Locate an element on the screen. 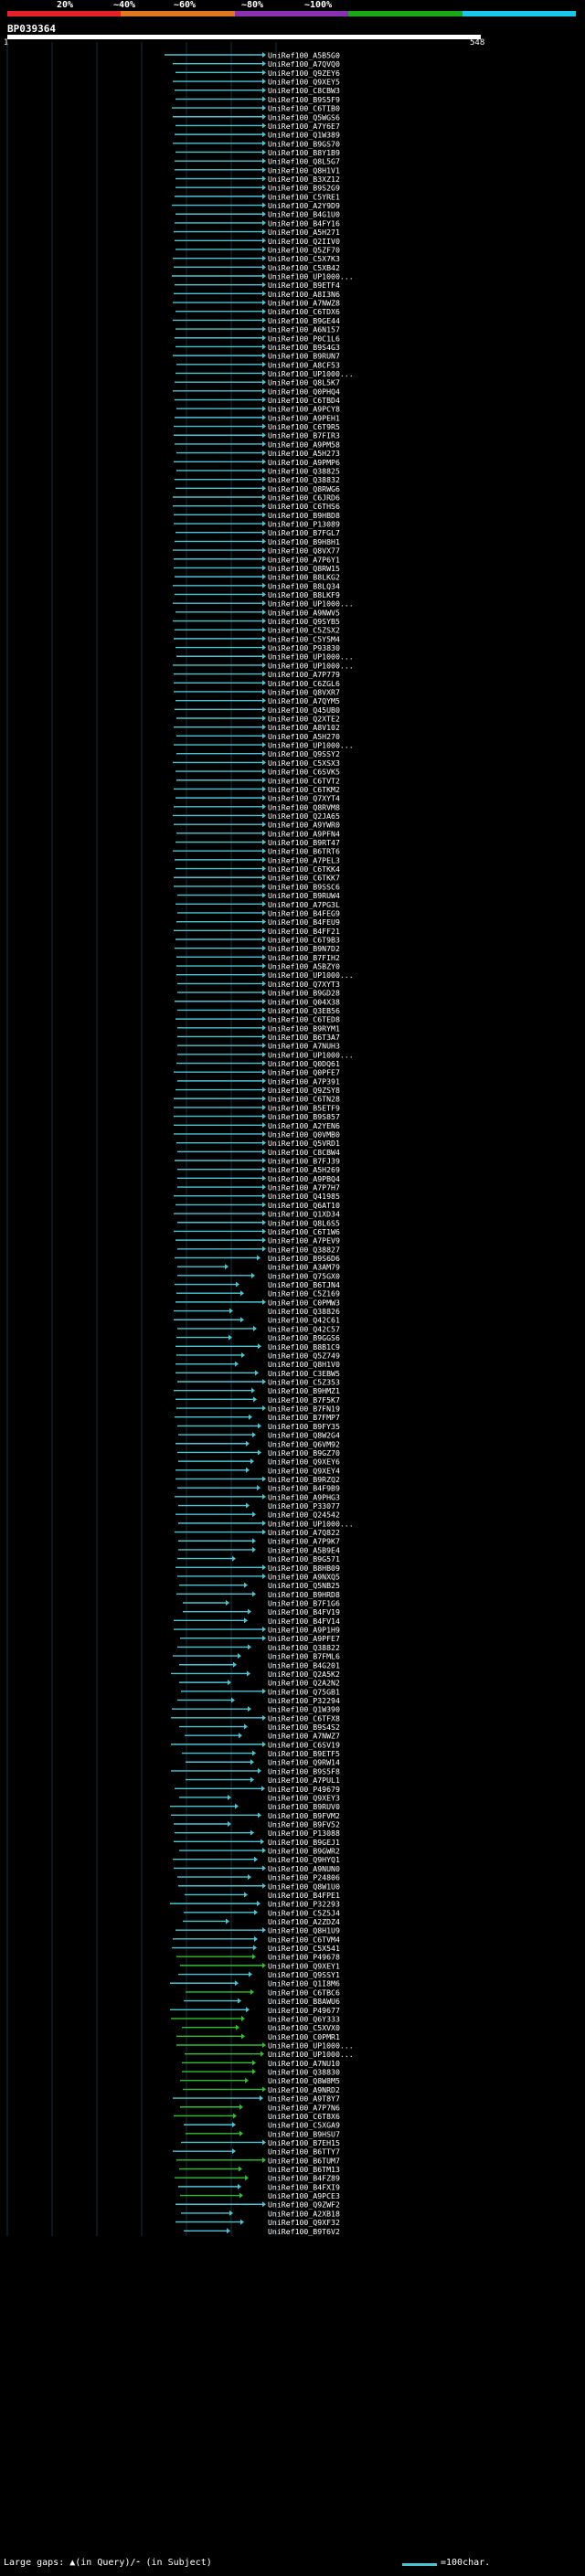 This screenshot has height=2576, width=585. hit-label: UniRef100_Q2XTE2 is located at coordinates (304, 719).